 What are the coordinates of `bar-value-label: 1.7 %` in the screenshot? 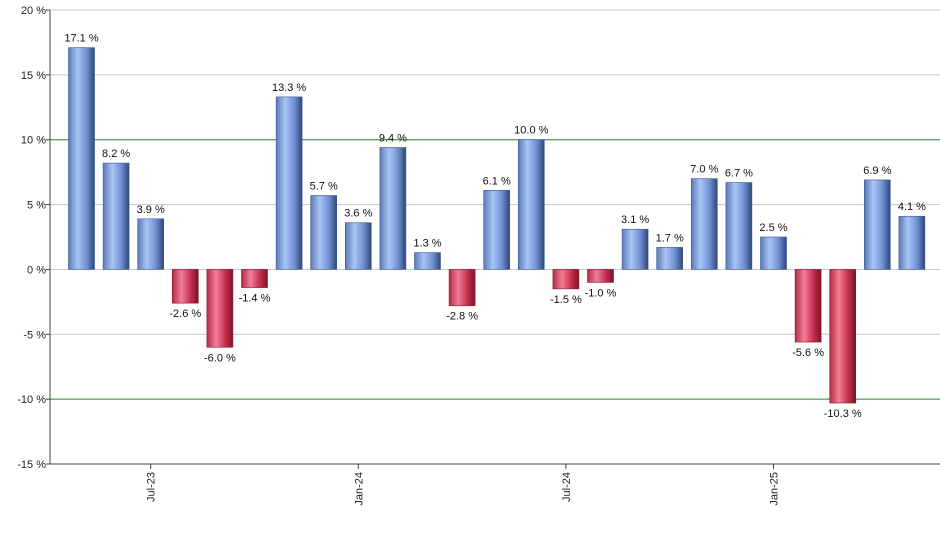 It's located at (670, 238).